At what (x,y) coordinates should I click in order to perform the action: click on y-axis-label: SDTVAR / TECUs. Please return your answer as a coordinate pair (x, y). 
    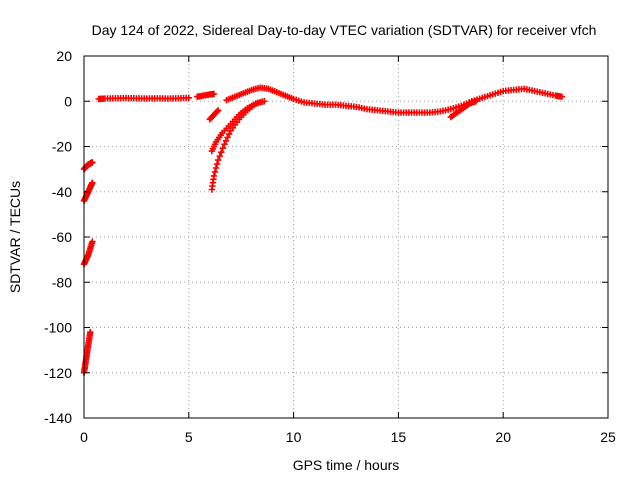
    Looking at the image, I should click on (15, 237).